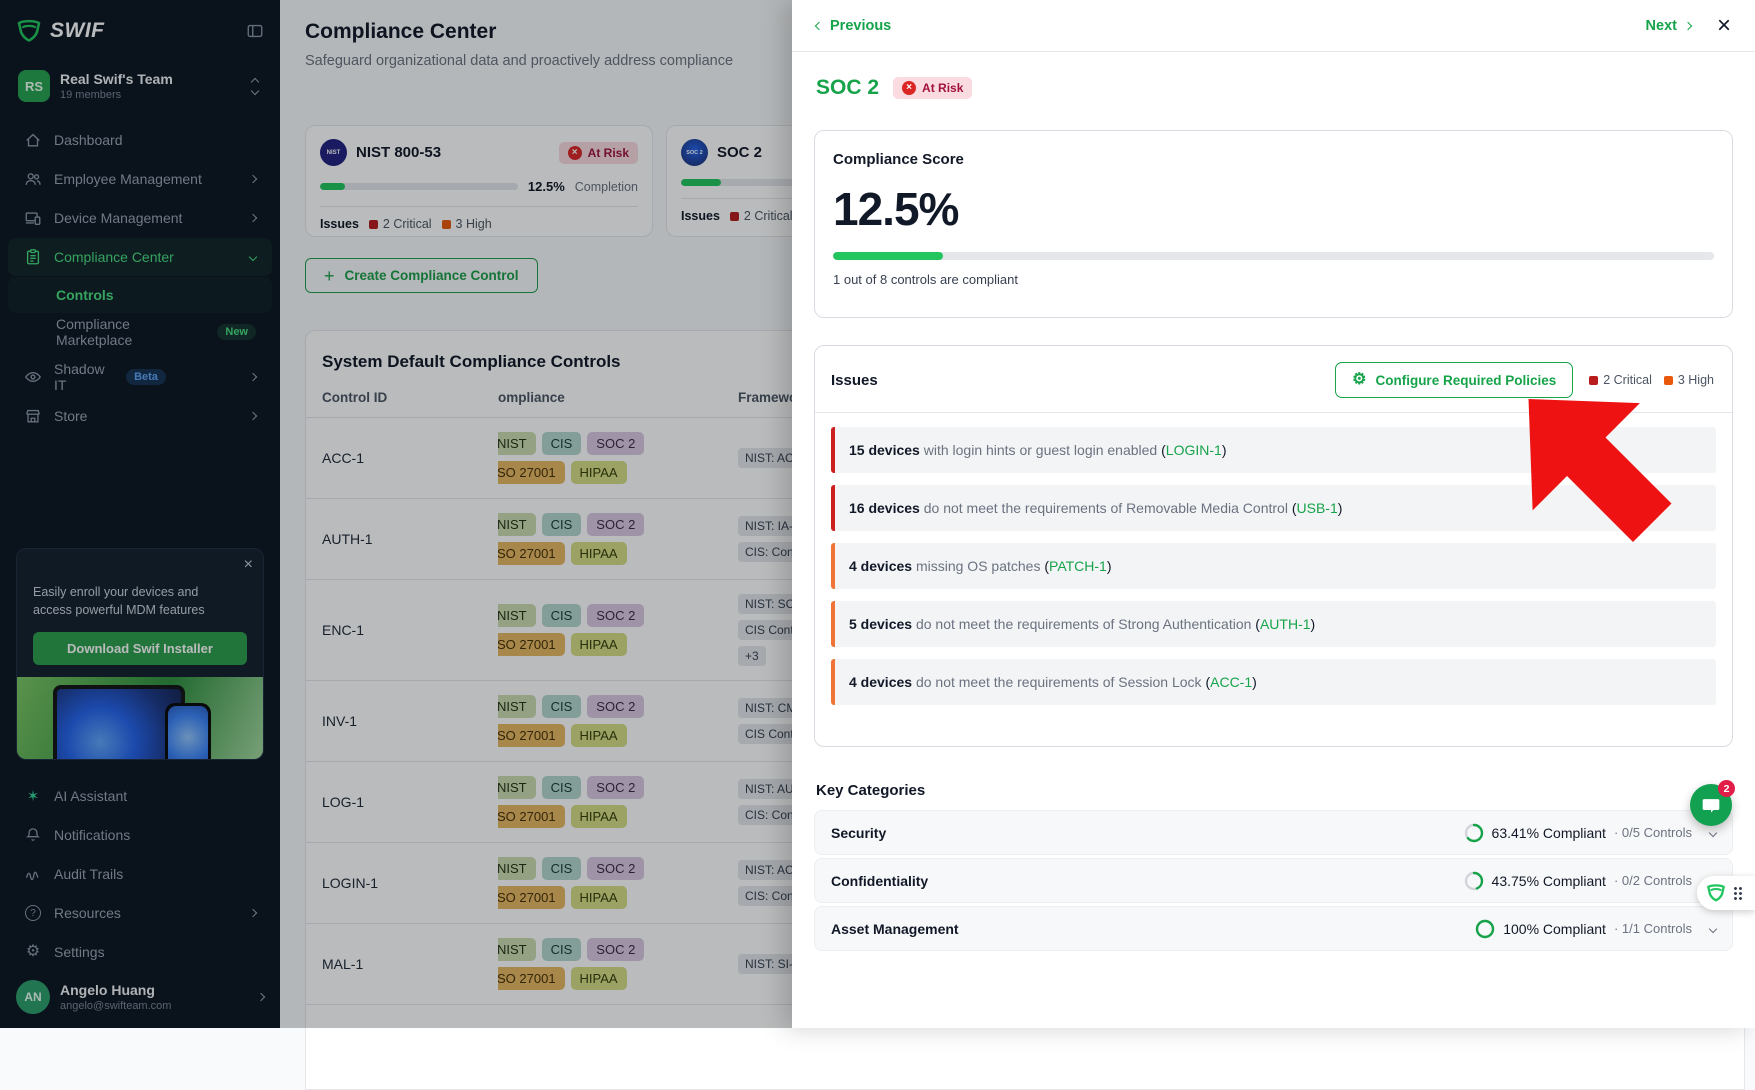 This screenshot has height=1090, width=1755. What do you see at coordinates (932, 88) in the screenshot?
I see `status-badge: × At Risk` at bounding box center [932, 88].